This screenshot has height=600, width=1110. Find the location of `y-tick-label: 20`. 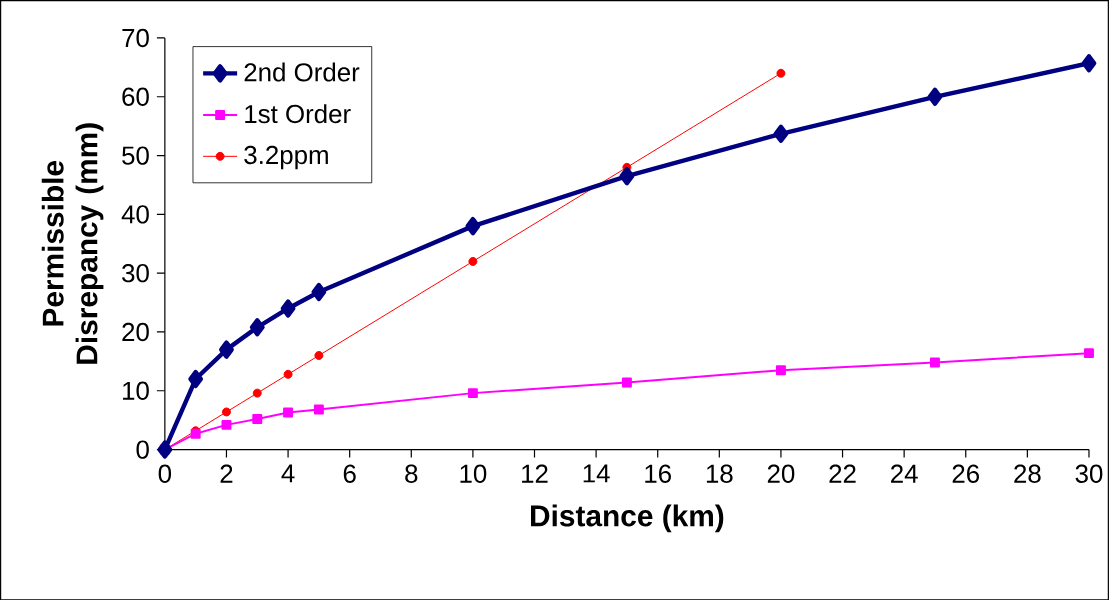

y-tick-label: 20 is located at coordinates (135, 331).